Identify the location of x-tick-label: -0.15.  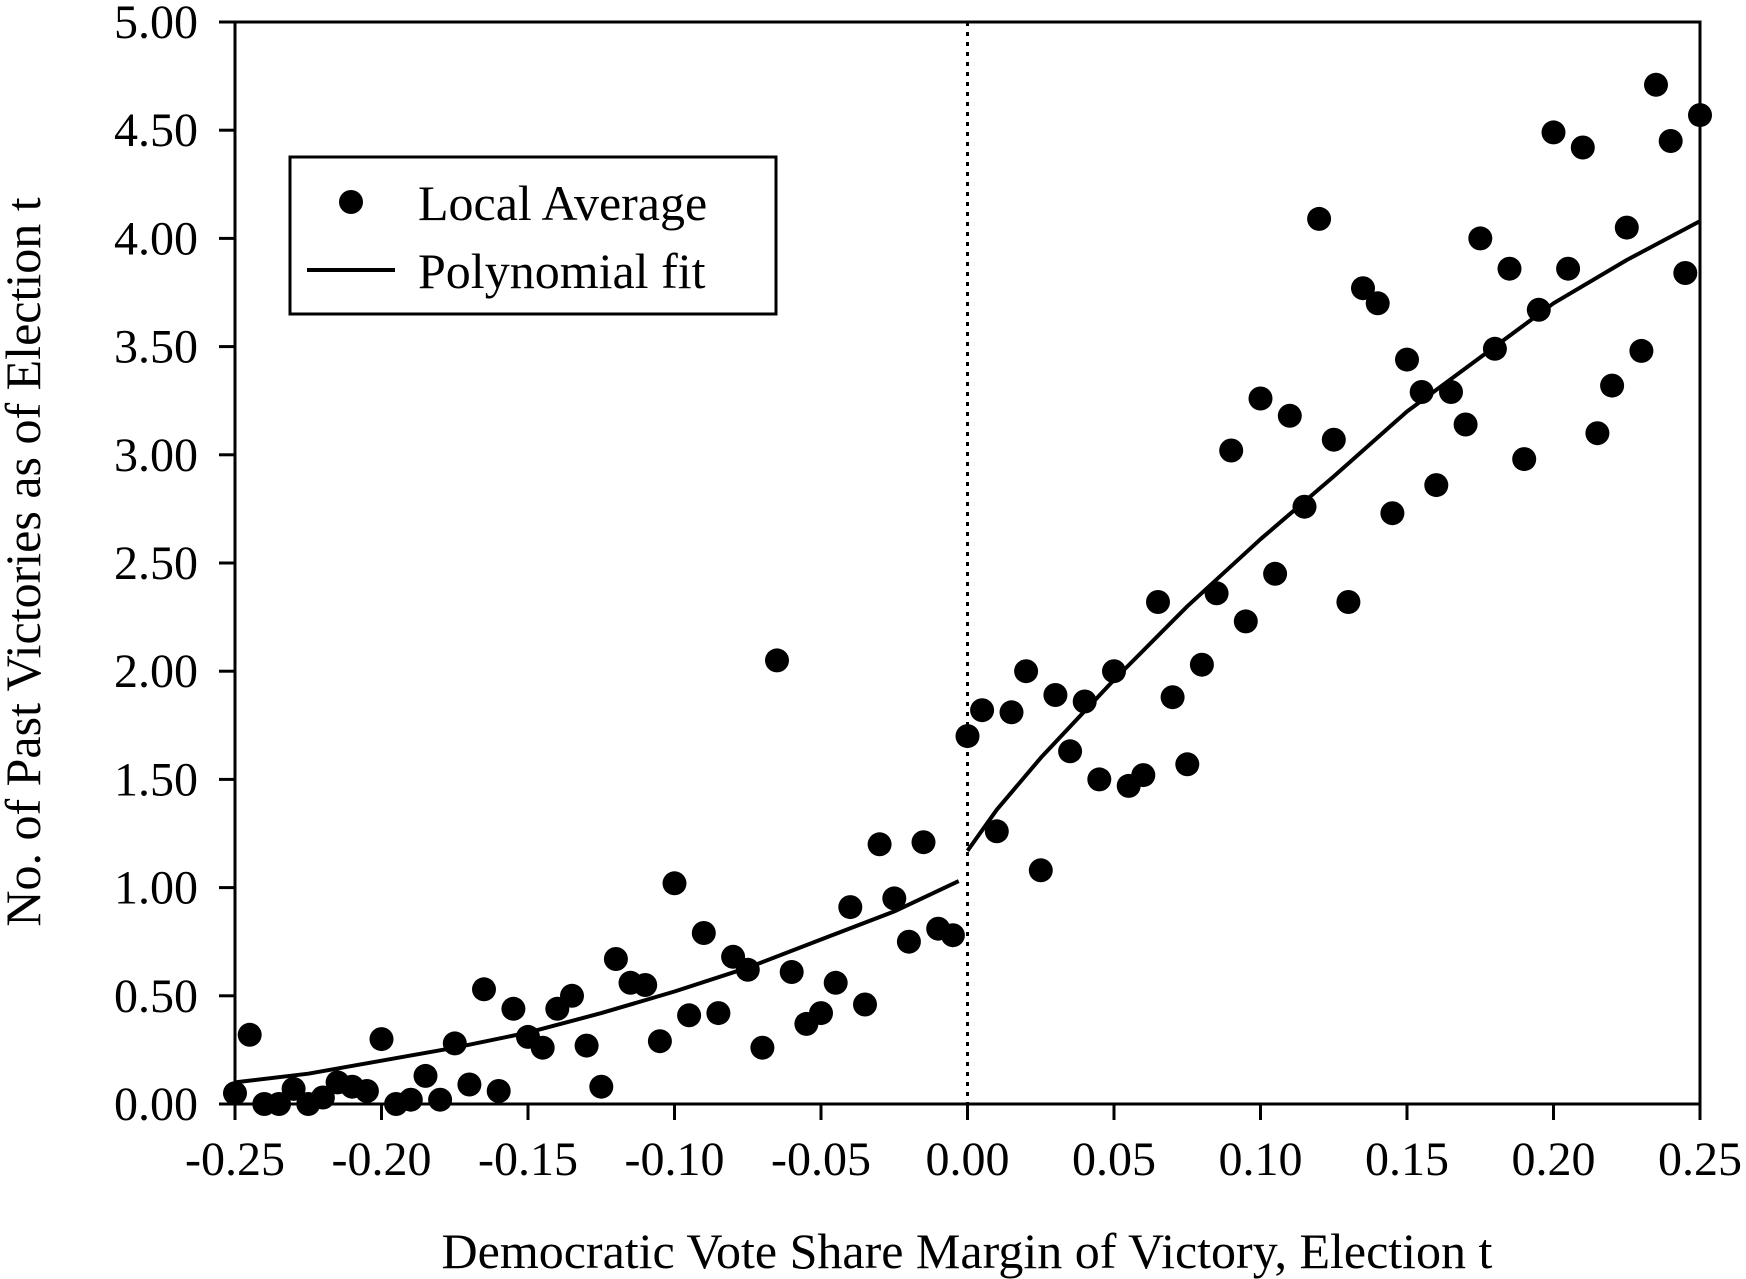
(528, 1159).